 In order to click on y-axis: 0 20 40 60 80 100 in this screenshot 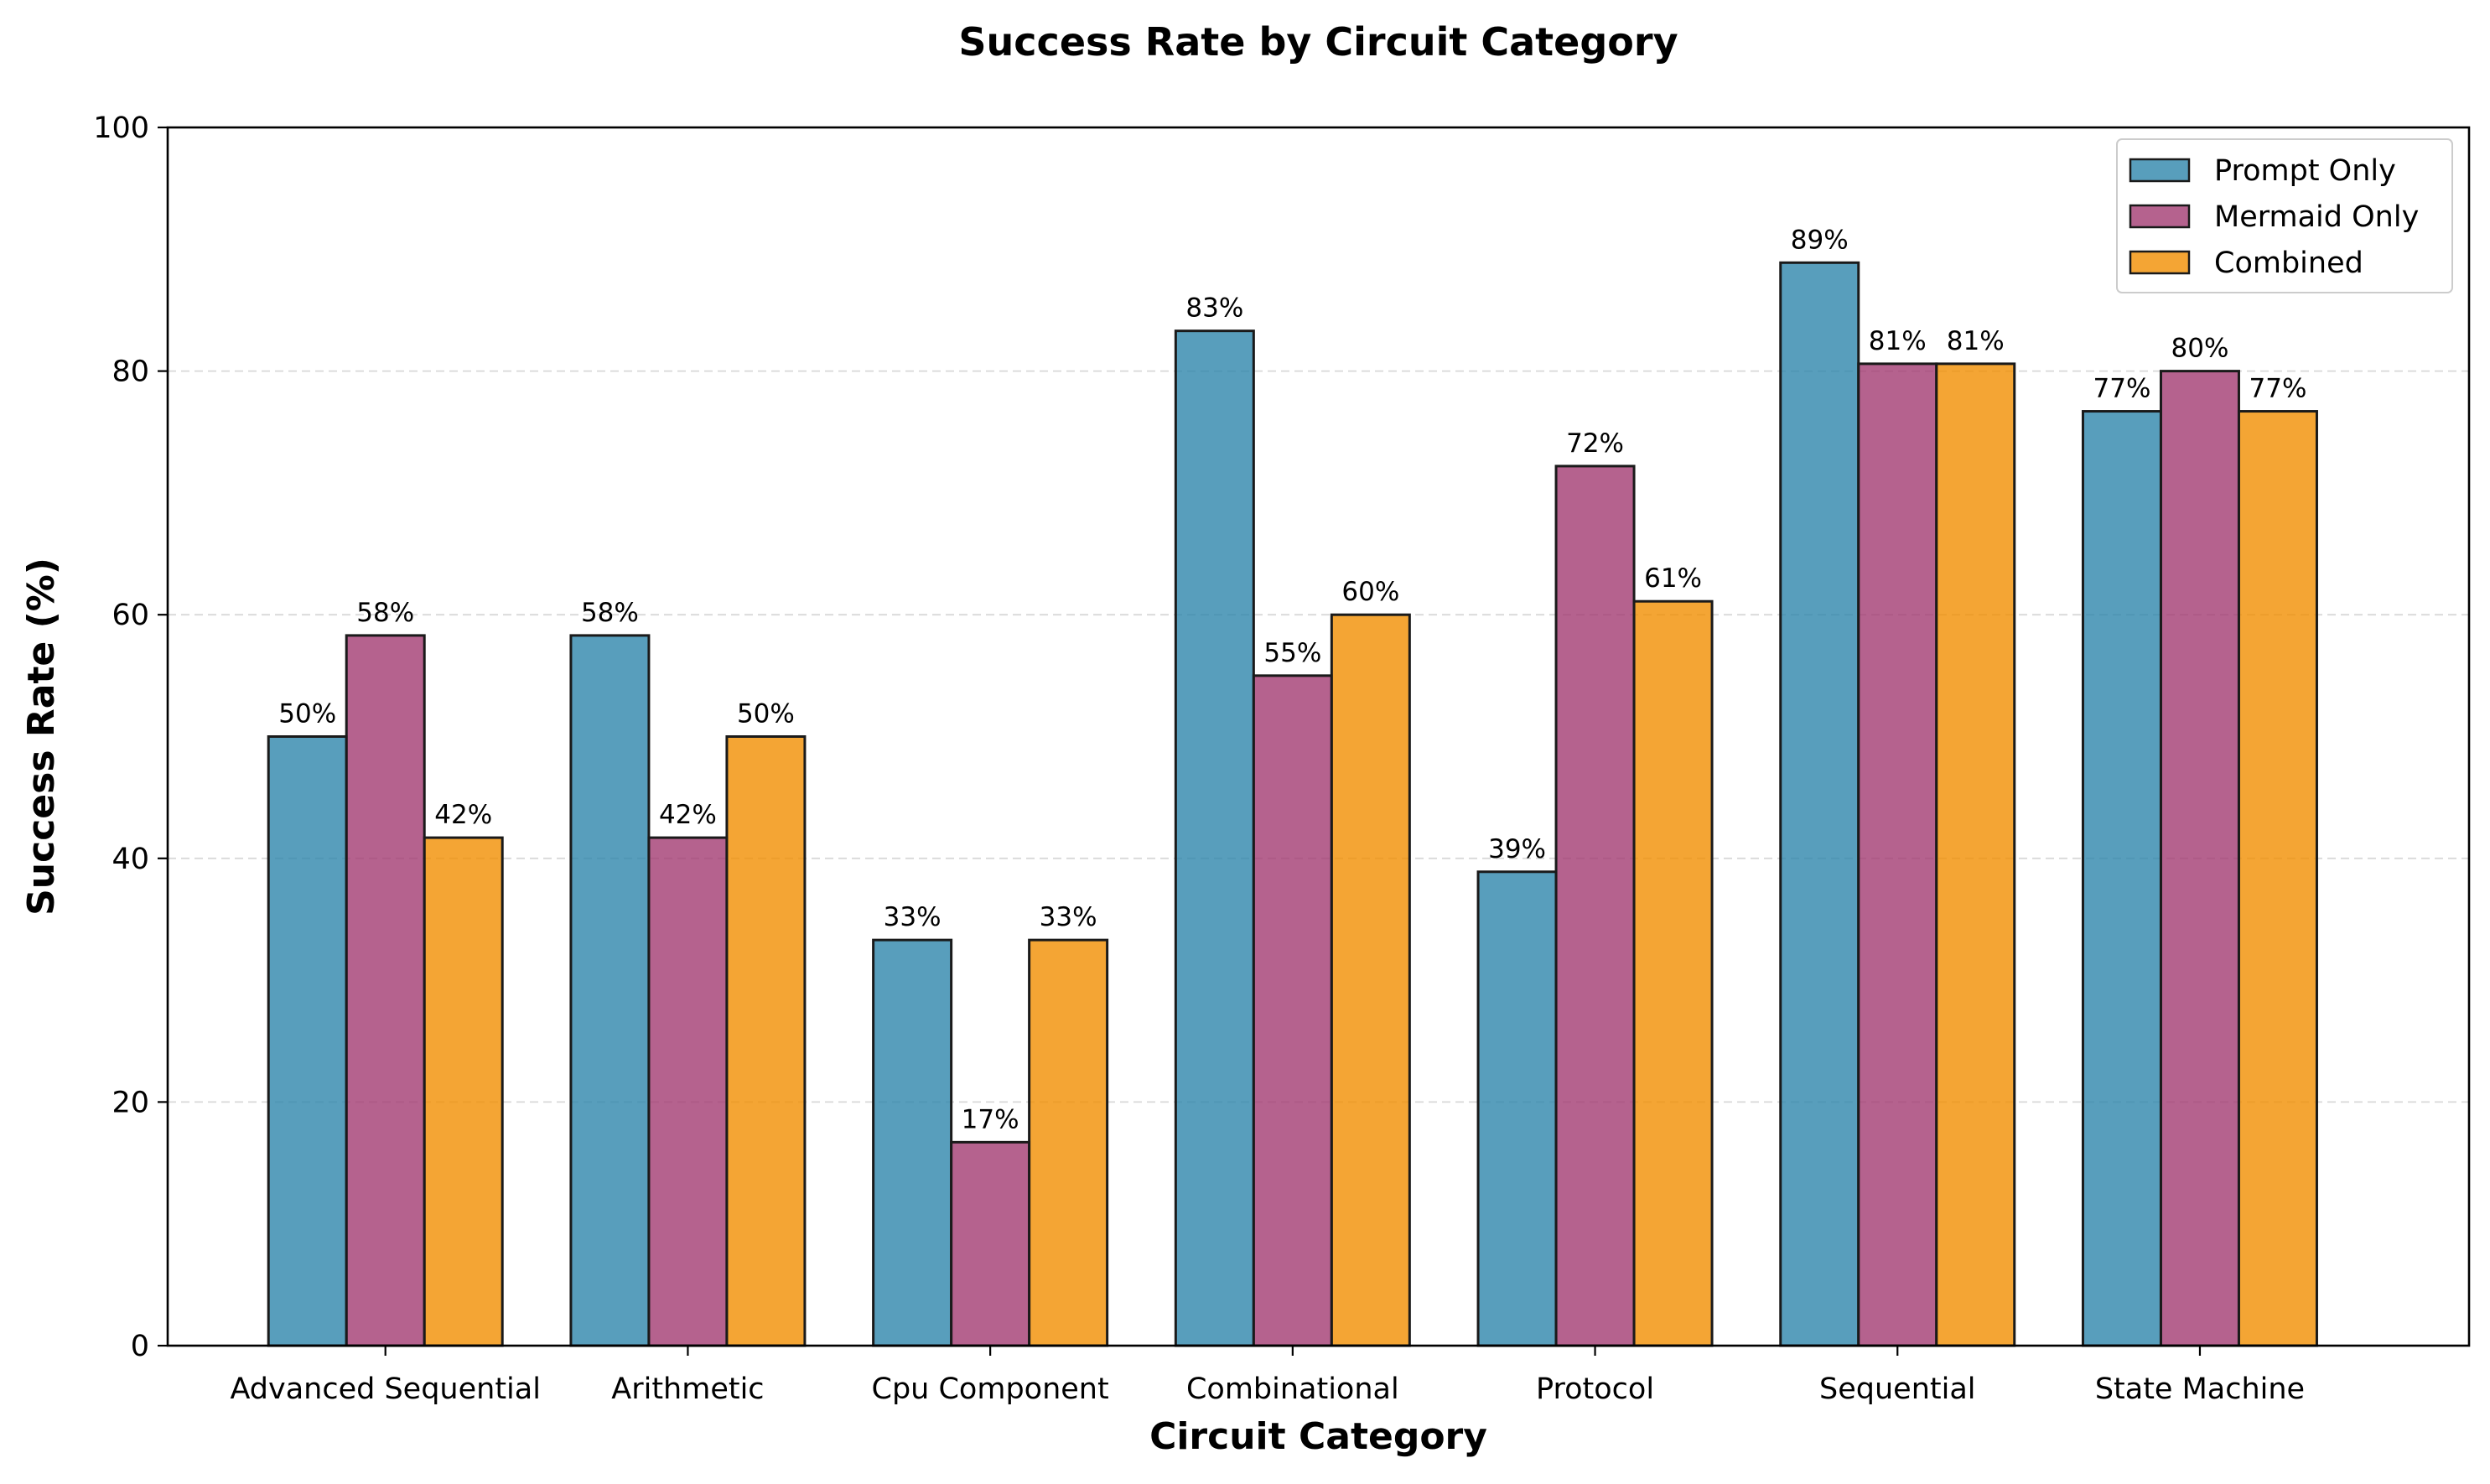, I will do `click(130, 737)`.